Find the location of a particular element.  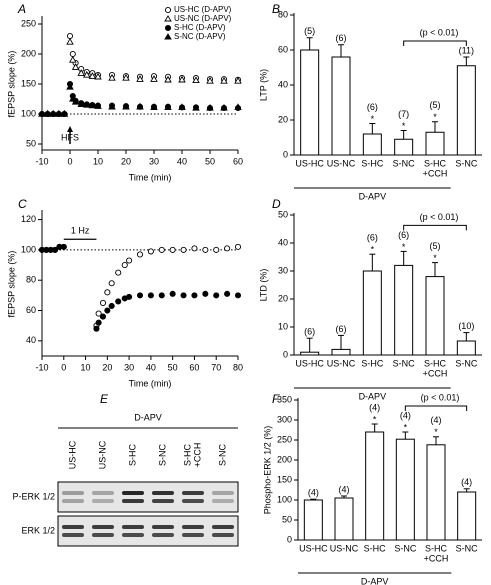

y-tick-label: 50 is located at coordinates (287, 519).